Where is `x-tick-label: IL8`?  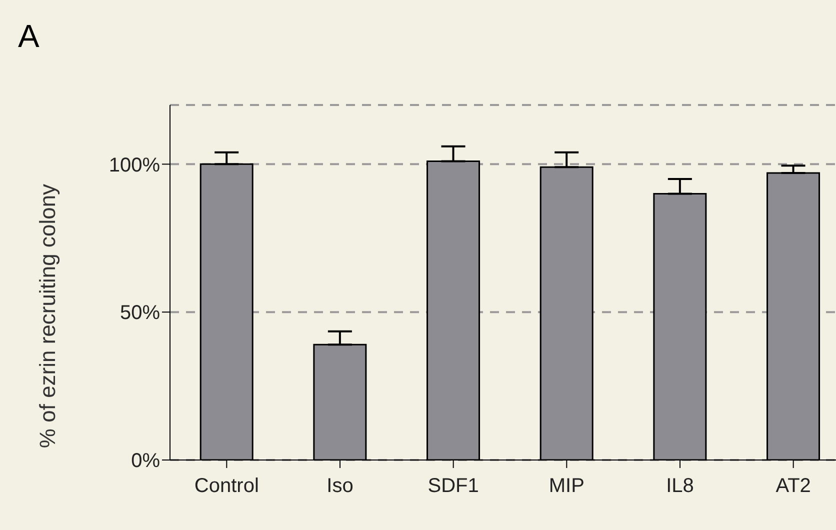 x-tick-label: IL8 is located at coordinates (680, 486).